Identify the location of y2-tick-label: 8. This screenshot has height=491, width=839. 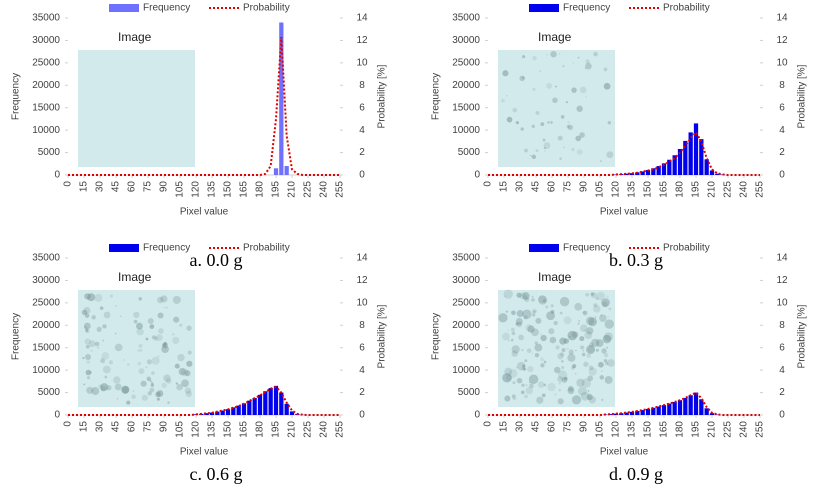
(362, 325).